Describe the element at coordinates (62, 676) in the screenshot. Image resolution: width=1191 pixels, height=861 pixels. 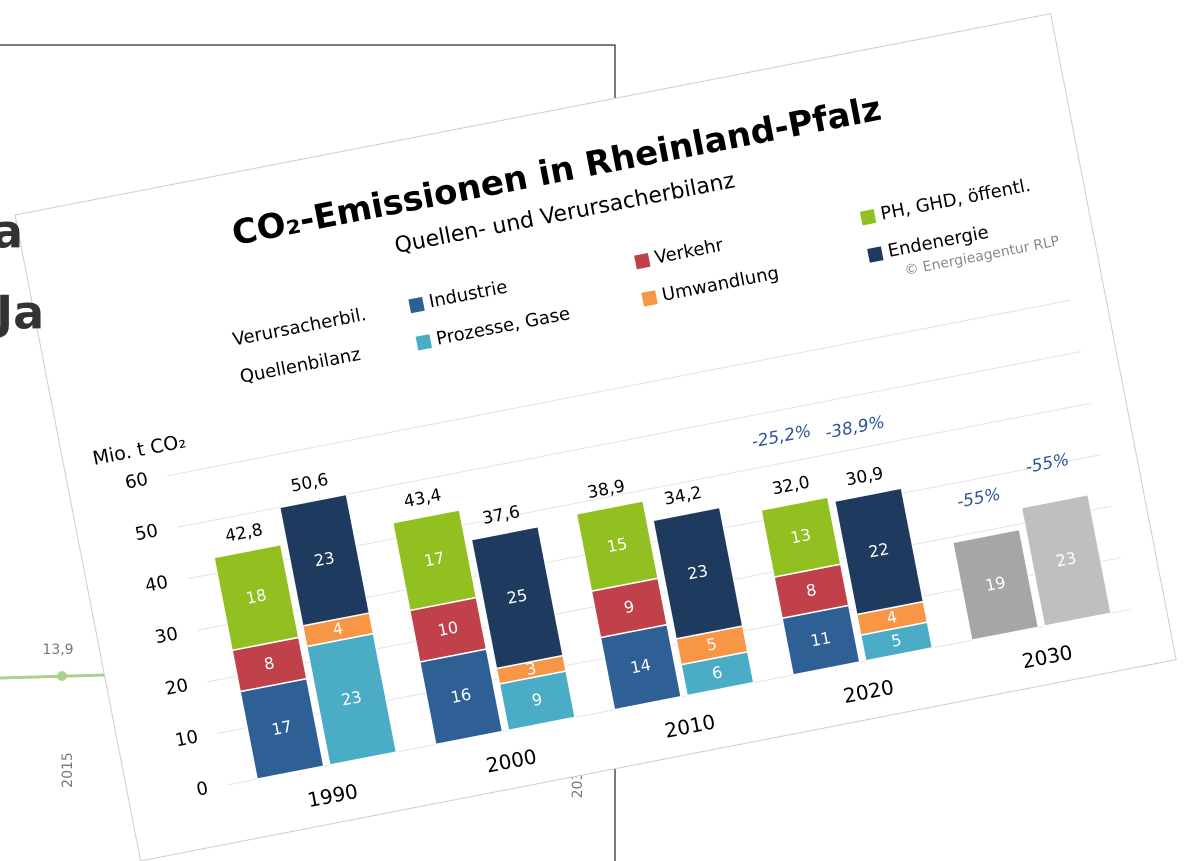
I see `trend-point` at that location.